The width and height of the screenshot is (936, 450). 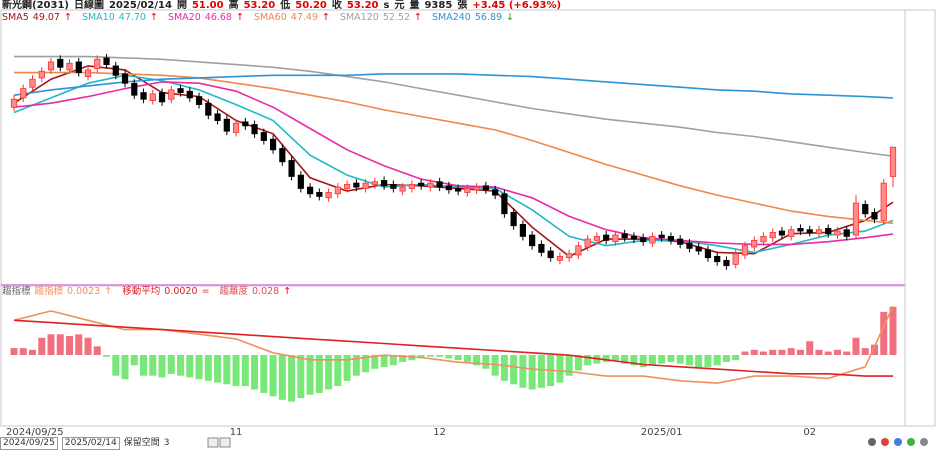 What do you see at coordinates (84, 291) in the screenshot?
I see `legend-value: 0.0023` at bounding box center [84, 291].